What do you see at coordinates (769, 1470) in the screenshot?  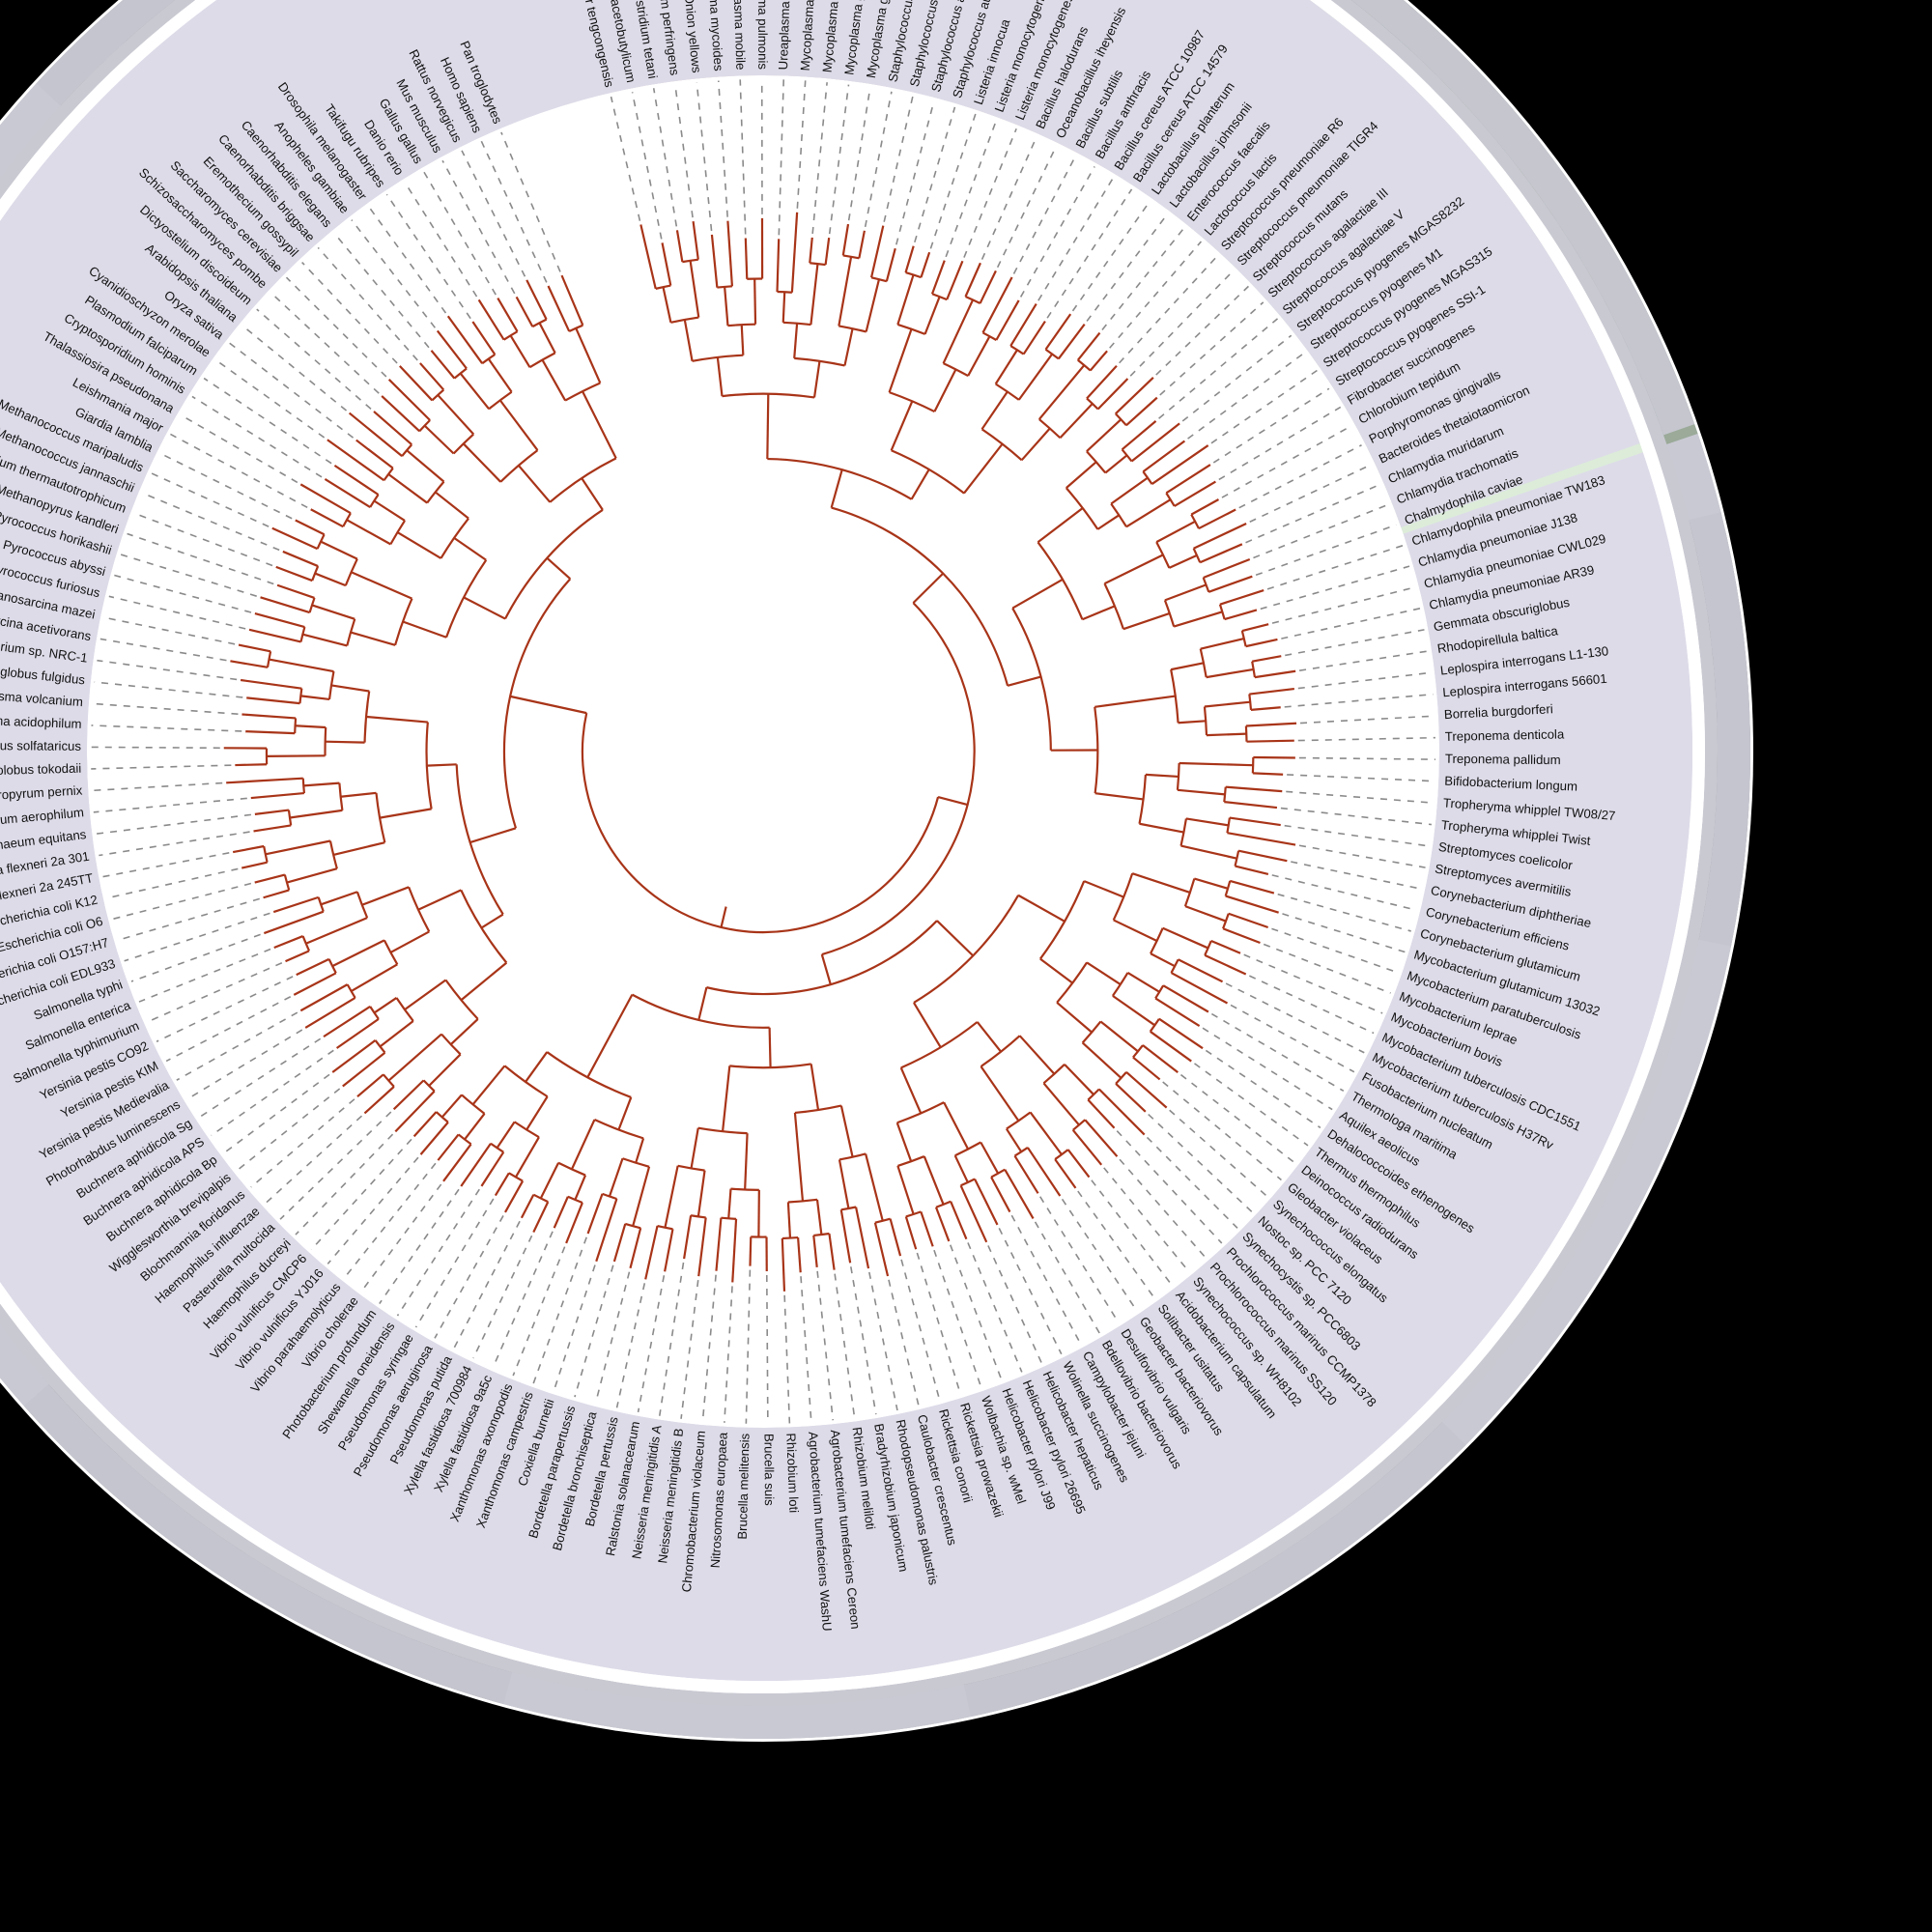 I see `taxon-label: Brucella suis` at bounding box center [769, 1470].